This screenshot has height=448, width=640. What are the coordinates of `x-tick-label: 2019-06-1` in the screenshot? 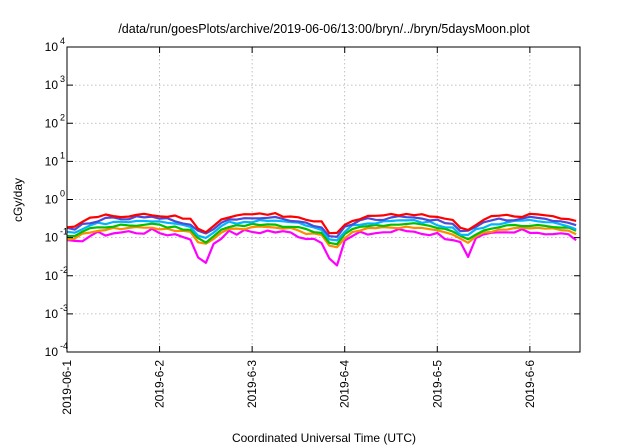 It's located at (67, 387).